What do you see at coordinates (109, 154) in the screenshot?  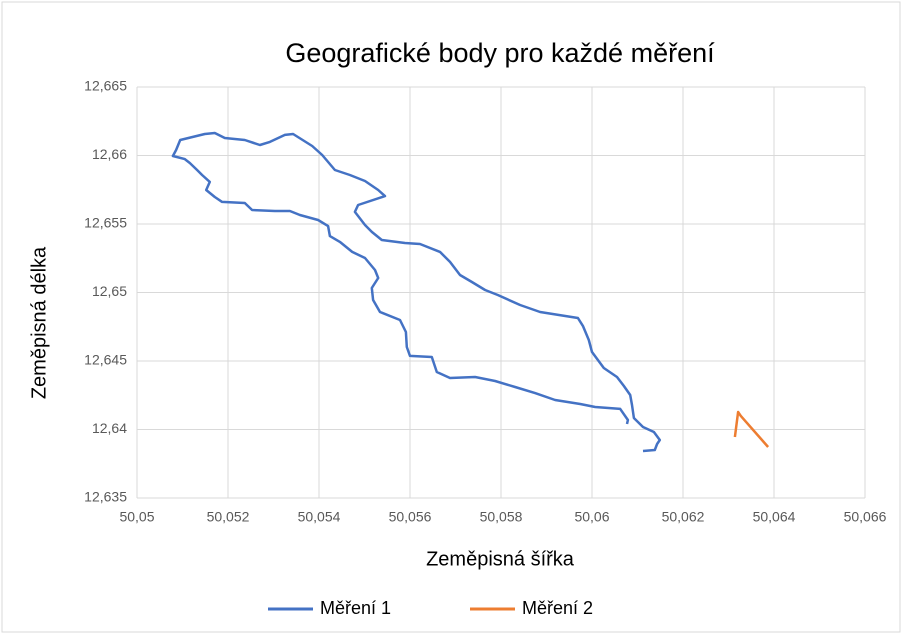 I see `y-tick-label: 12,66` at bounding box center [109, 154].